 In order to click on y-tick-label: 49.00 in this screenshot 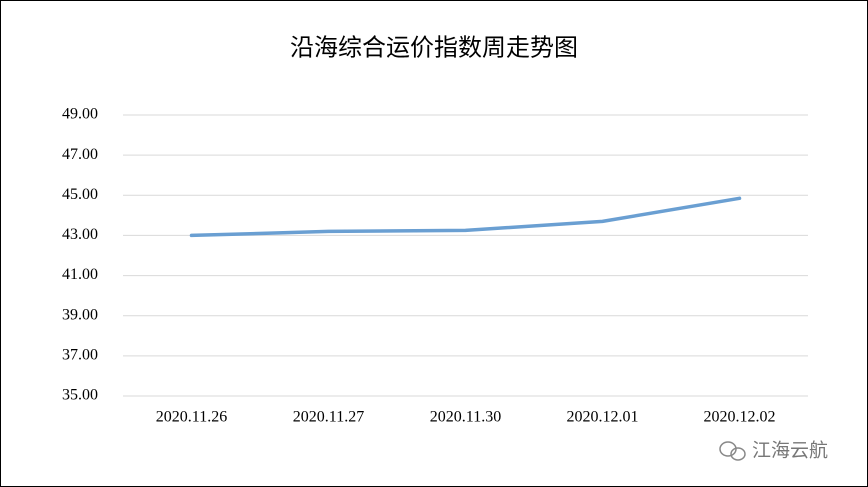, I will do `click(80, 114)`.